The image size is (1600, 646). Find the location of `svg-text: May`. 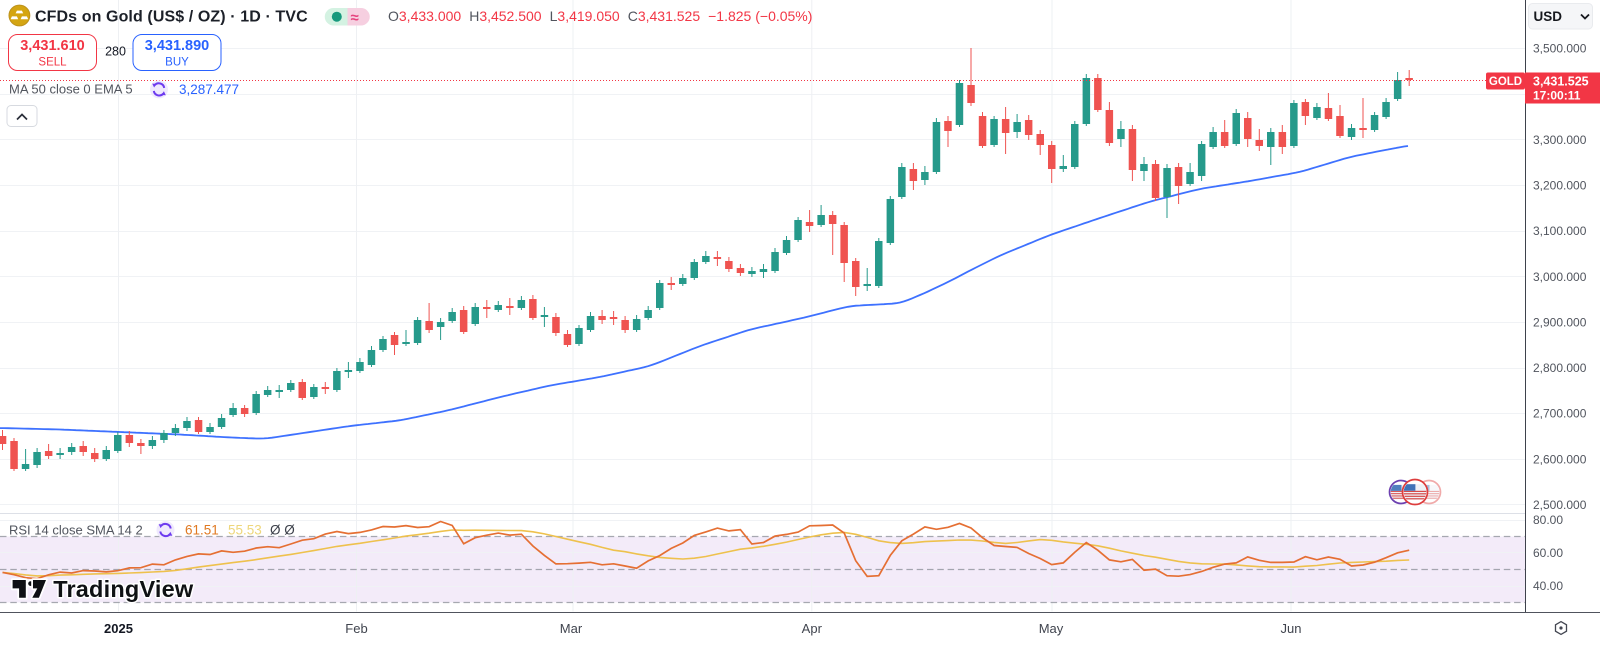

svg-text: May is located at coordinates (1051, 628).